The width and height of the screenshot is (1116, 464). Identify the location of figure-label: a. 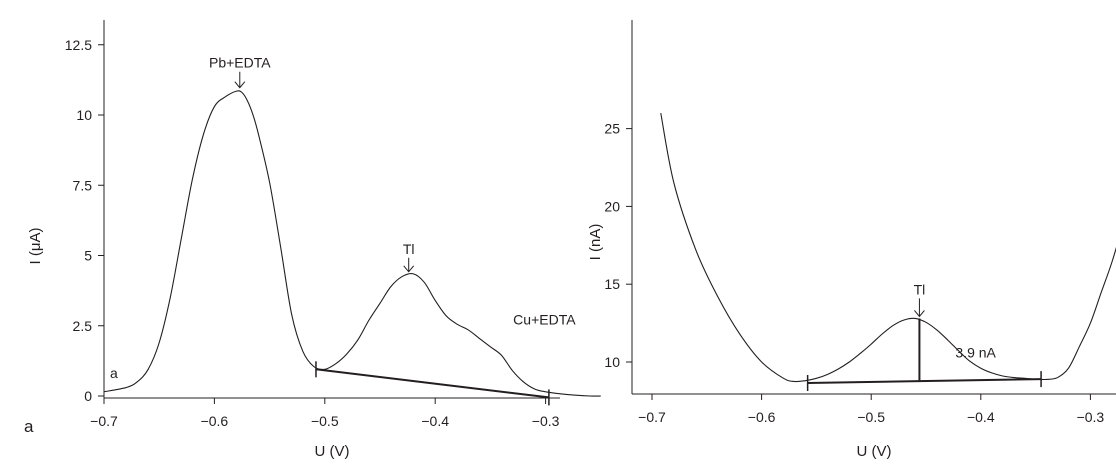
(29, 426).